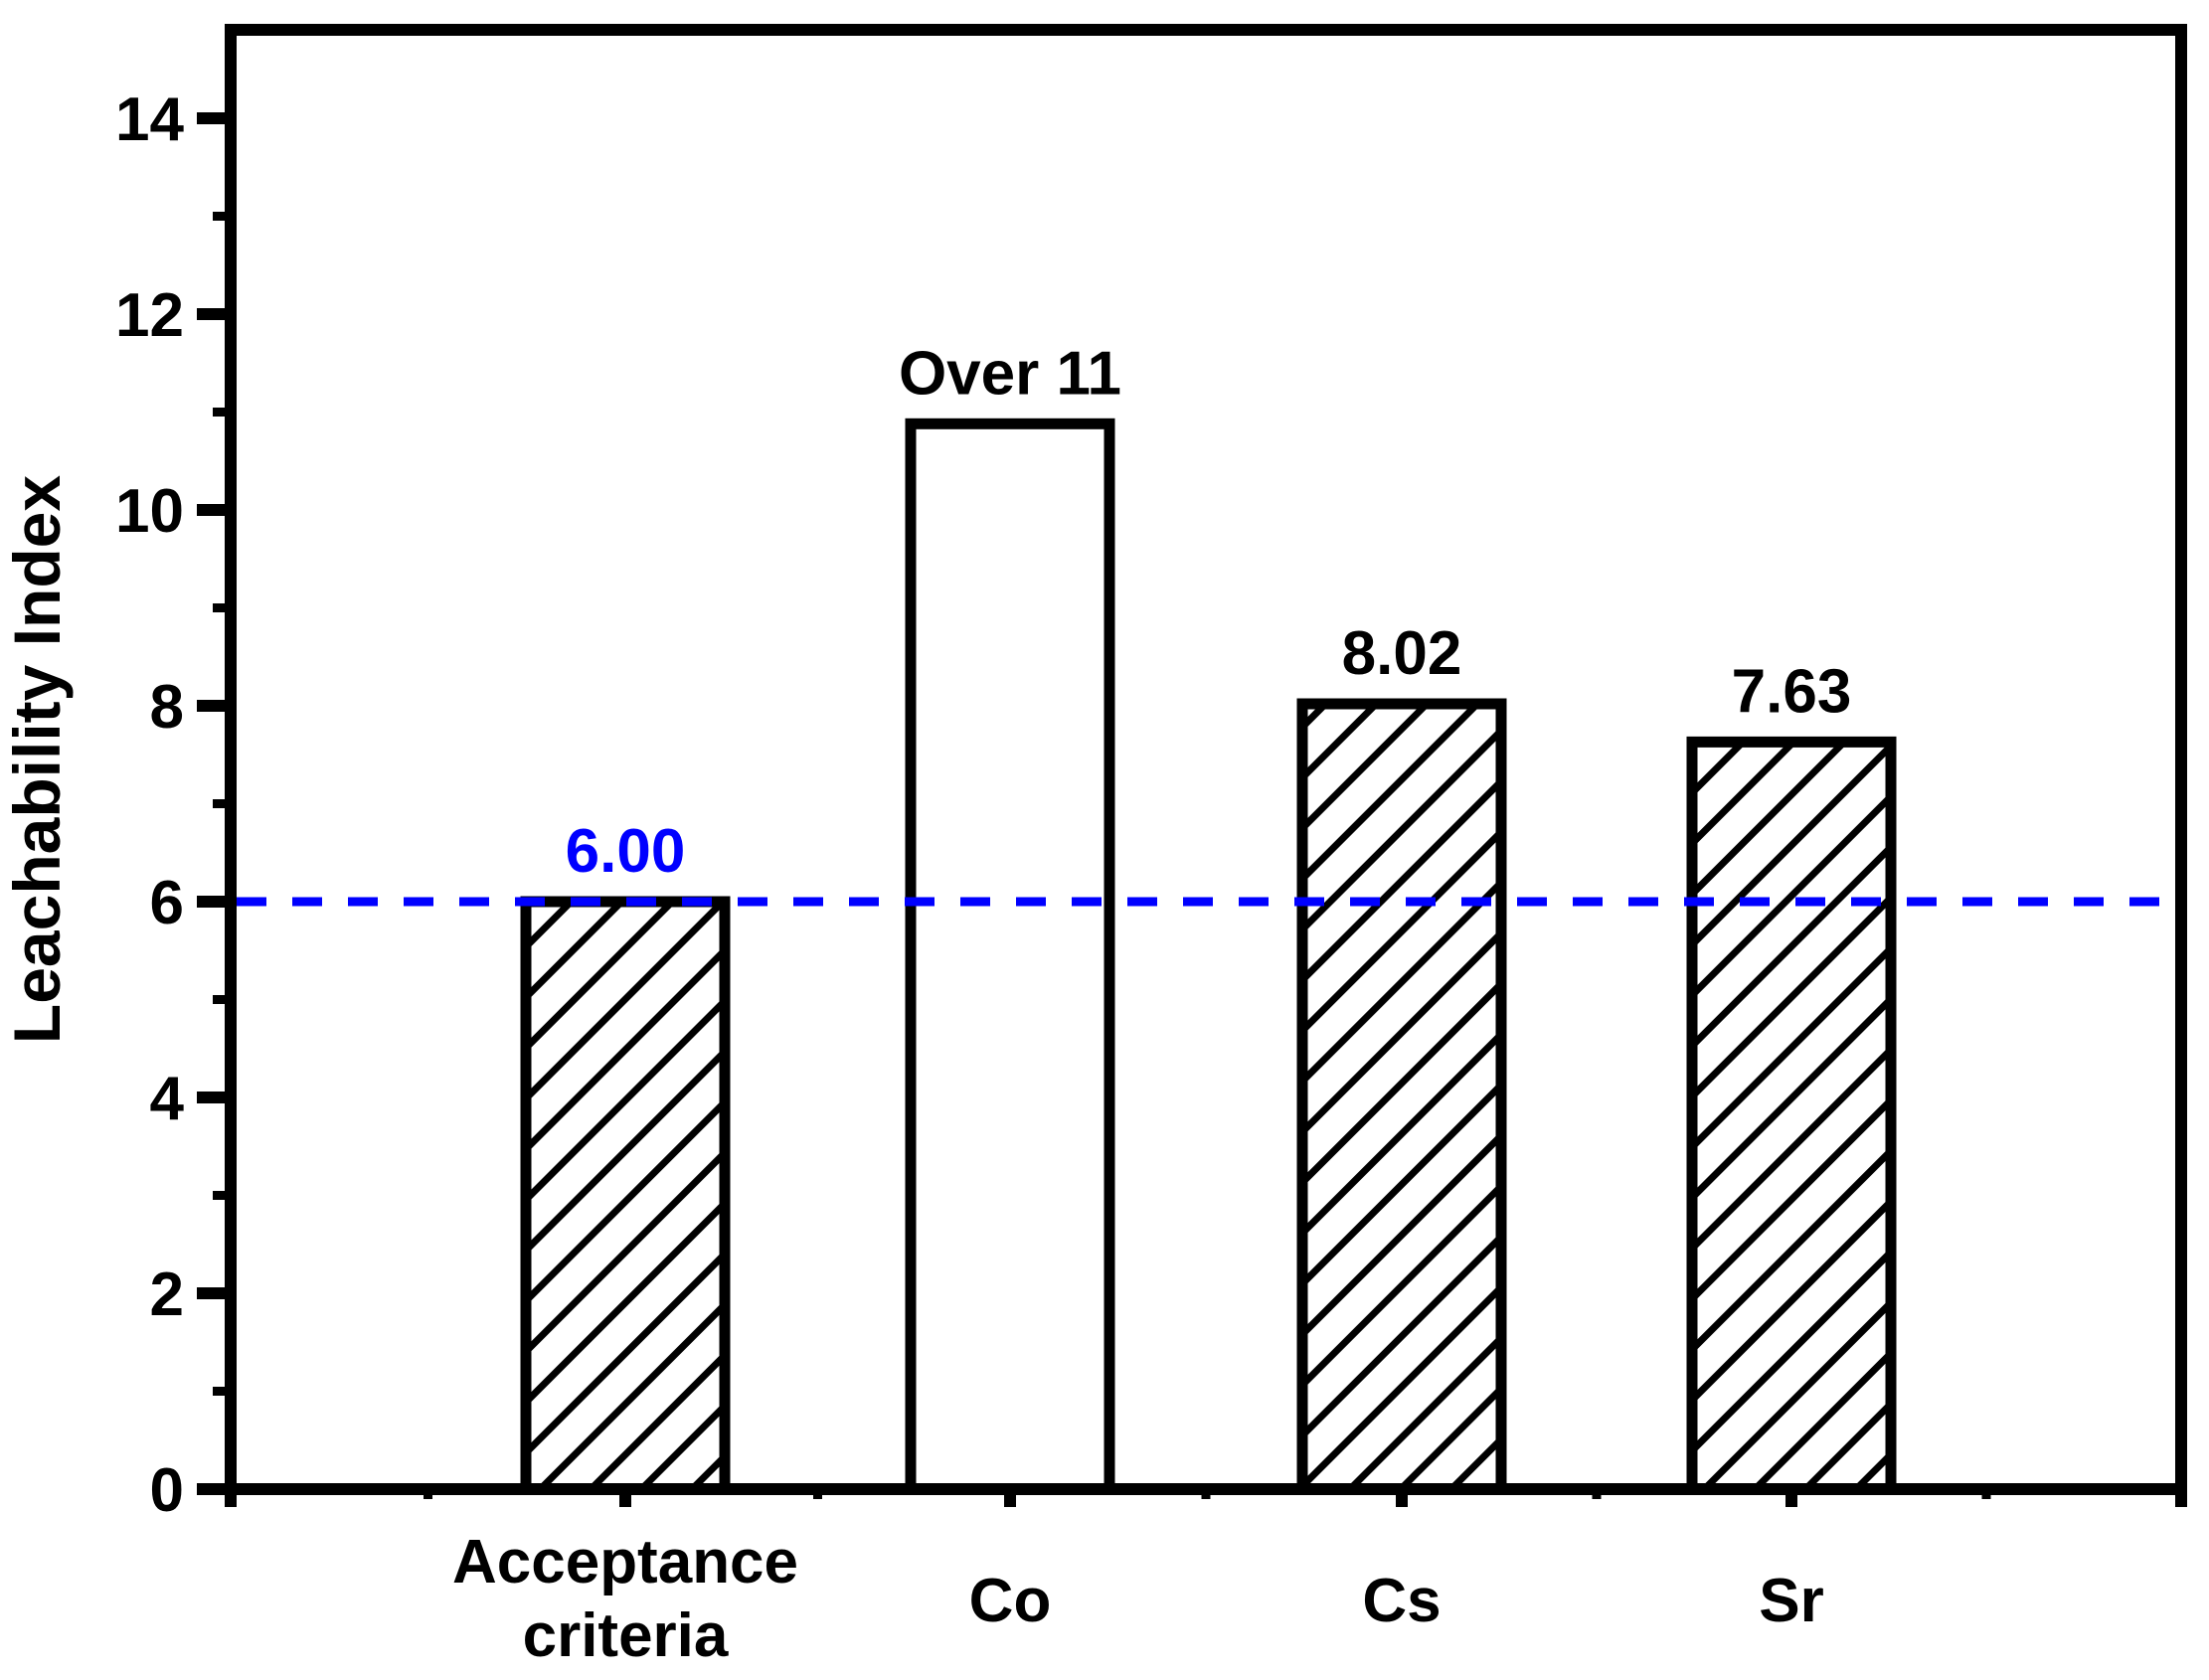 The height and width of the screenshot is (1680, 2209). I want to click on x-axis-category-label: Co, so click(1010, 1601).